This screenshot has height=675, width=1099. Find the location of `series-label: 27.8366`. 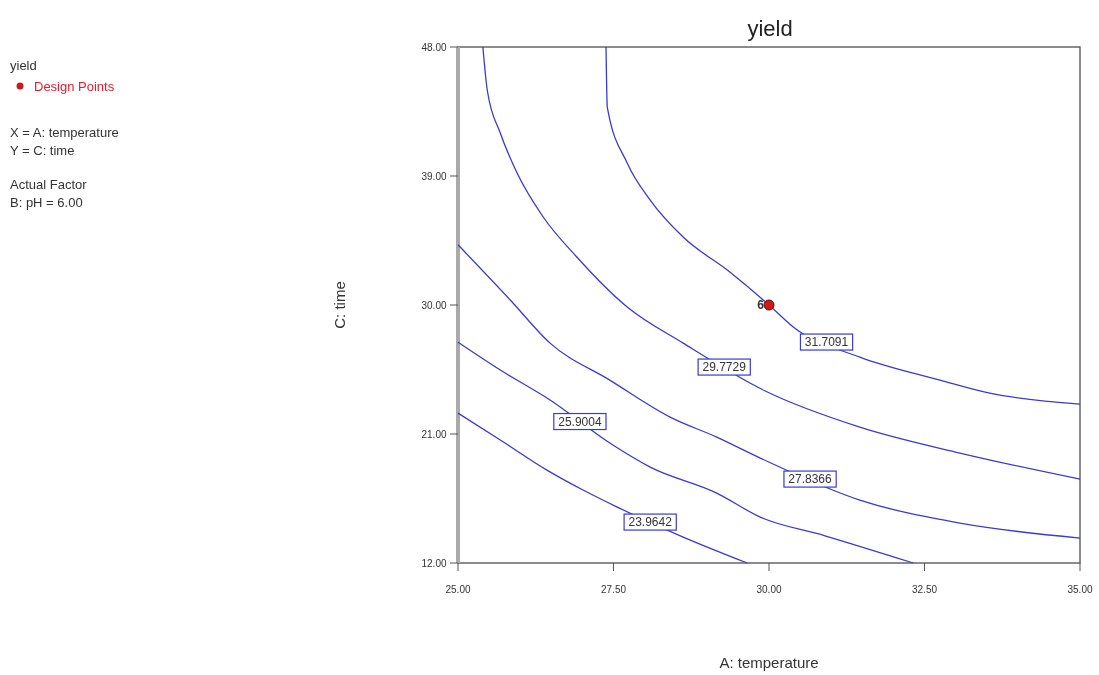

series-label: 27.8366 is located at coordinates (810, 479).